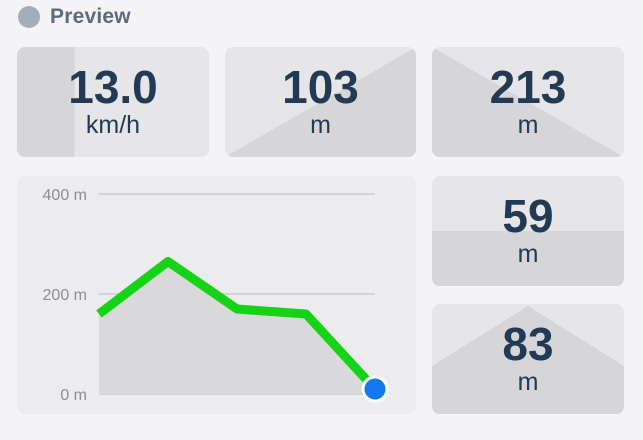 The height and width of the screenshot is (440, 643). What do you see at coordinates (528, 254) in the screenshot?
I see `distance-3-unit: m` at bounding box center [528, 254].